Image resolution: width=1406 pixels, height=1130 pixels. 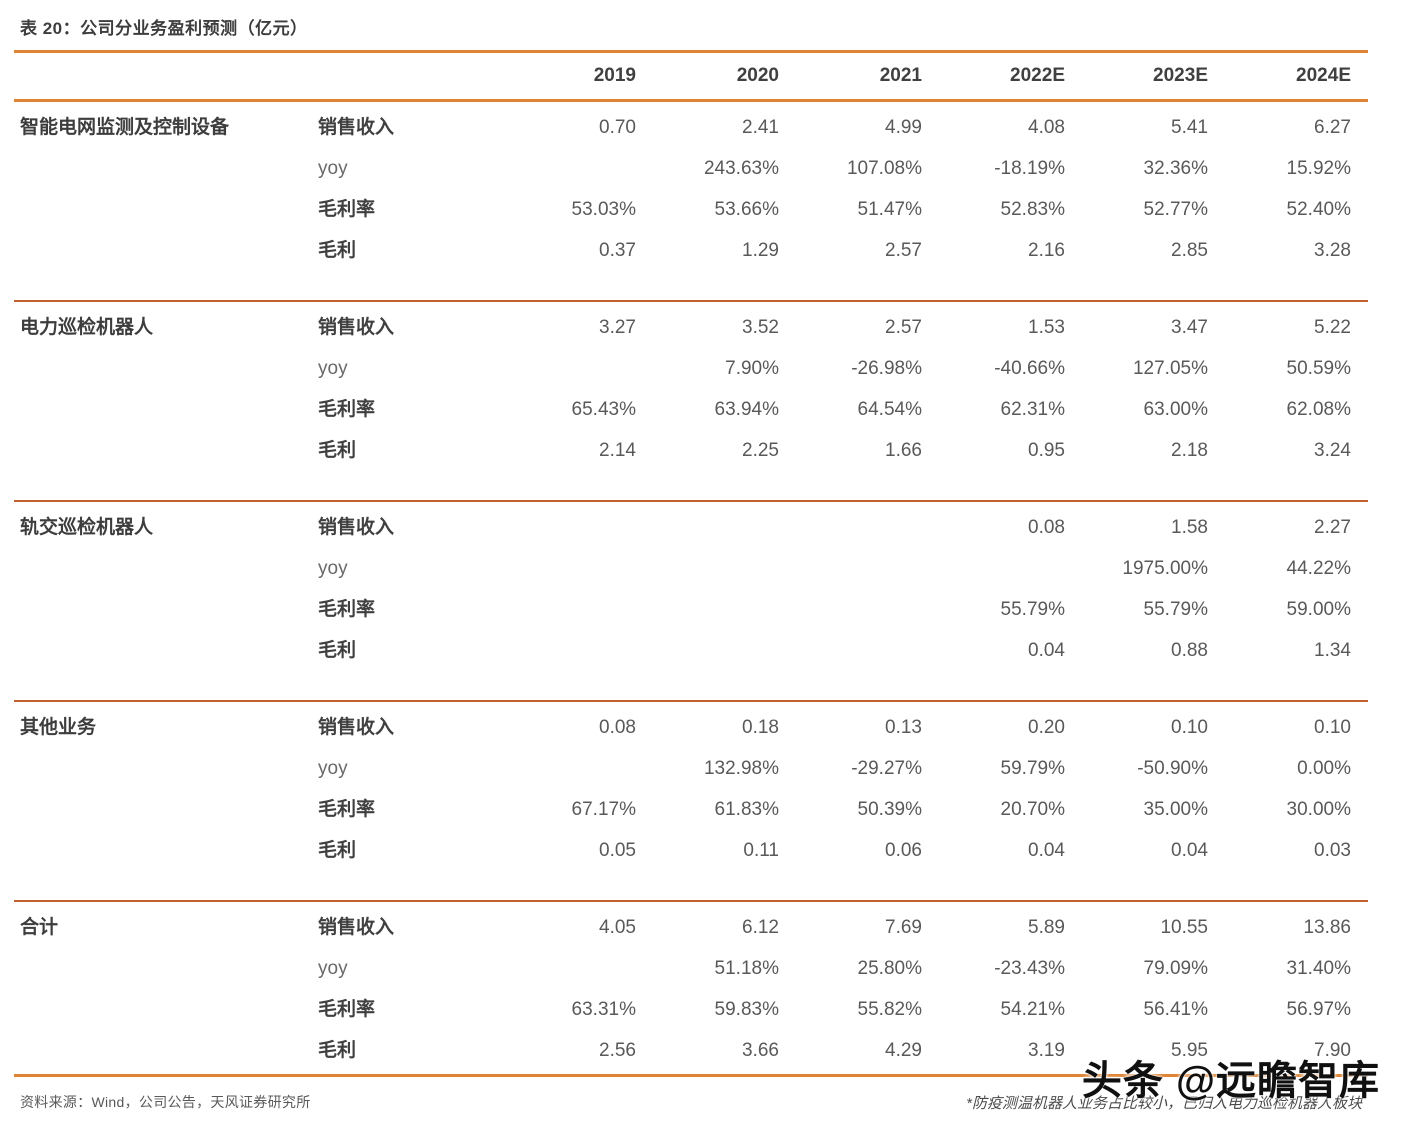 I want to click on table-row: 轨交巡检机器人 销售收入 0.08 1.58 2.27, so click(x=691, y=524).